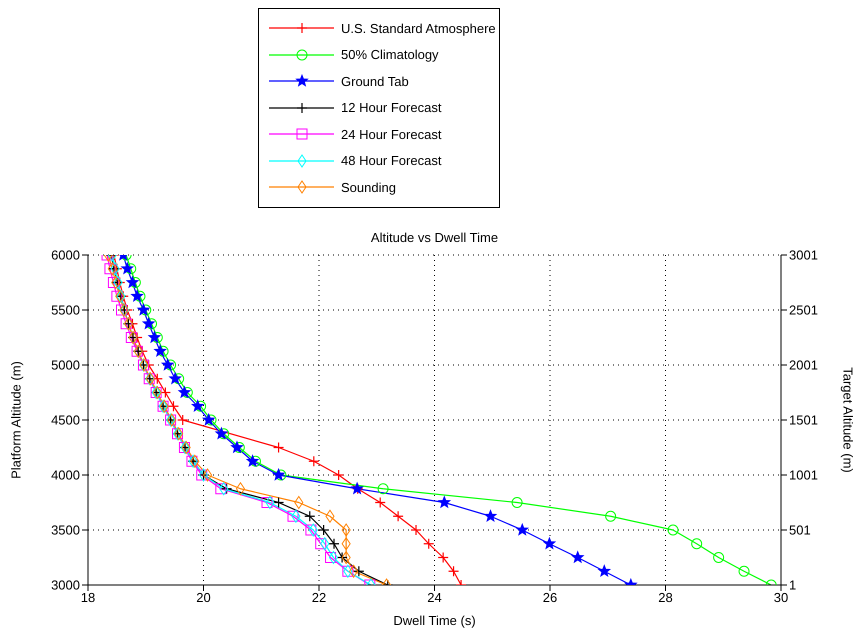 The height and width of the screenshot is (637, 854). I want to click on y2-tick-label: 1501, so click(803, 420).